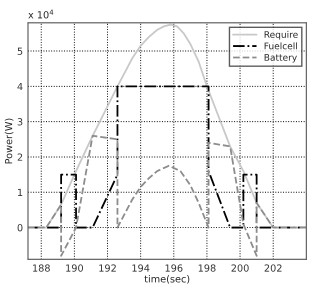 This screenshot has width=311, height=285. I want to click on x-tick-label: 200, so click(240, 268).